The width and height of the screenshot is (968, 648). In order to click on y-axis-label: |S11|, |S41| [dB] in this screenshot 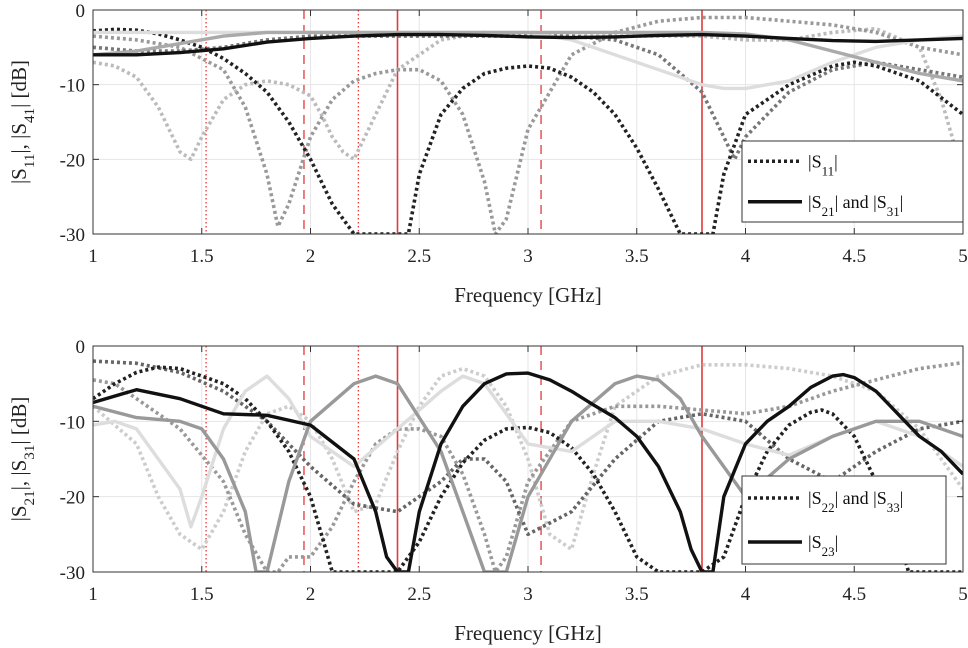, I will do `click(22, 122)`.